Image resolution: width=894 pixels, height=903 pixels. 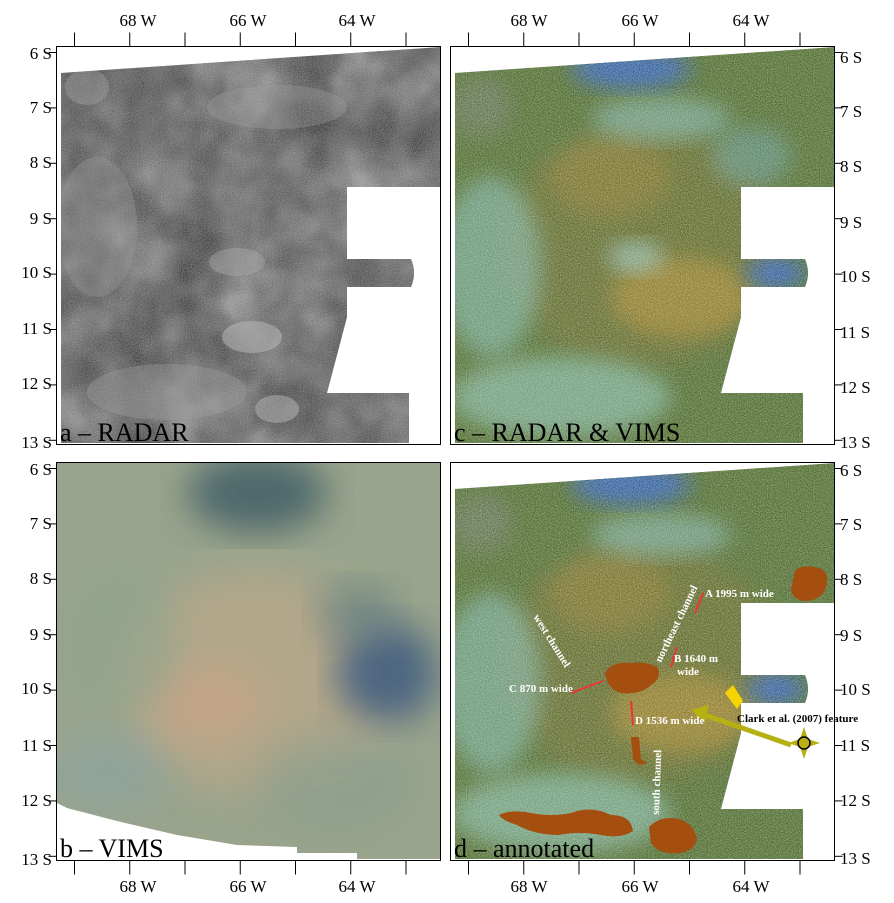 What do you see at coordinates (37, 328) in the screenshot?
I see `lat-label-left-top-11s: 11 S` at bounding box center [37, 328].